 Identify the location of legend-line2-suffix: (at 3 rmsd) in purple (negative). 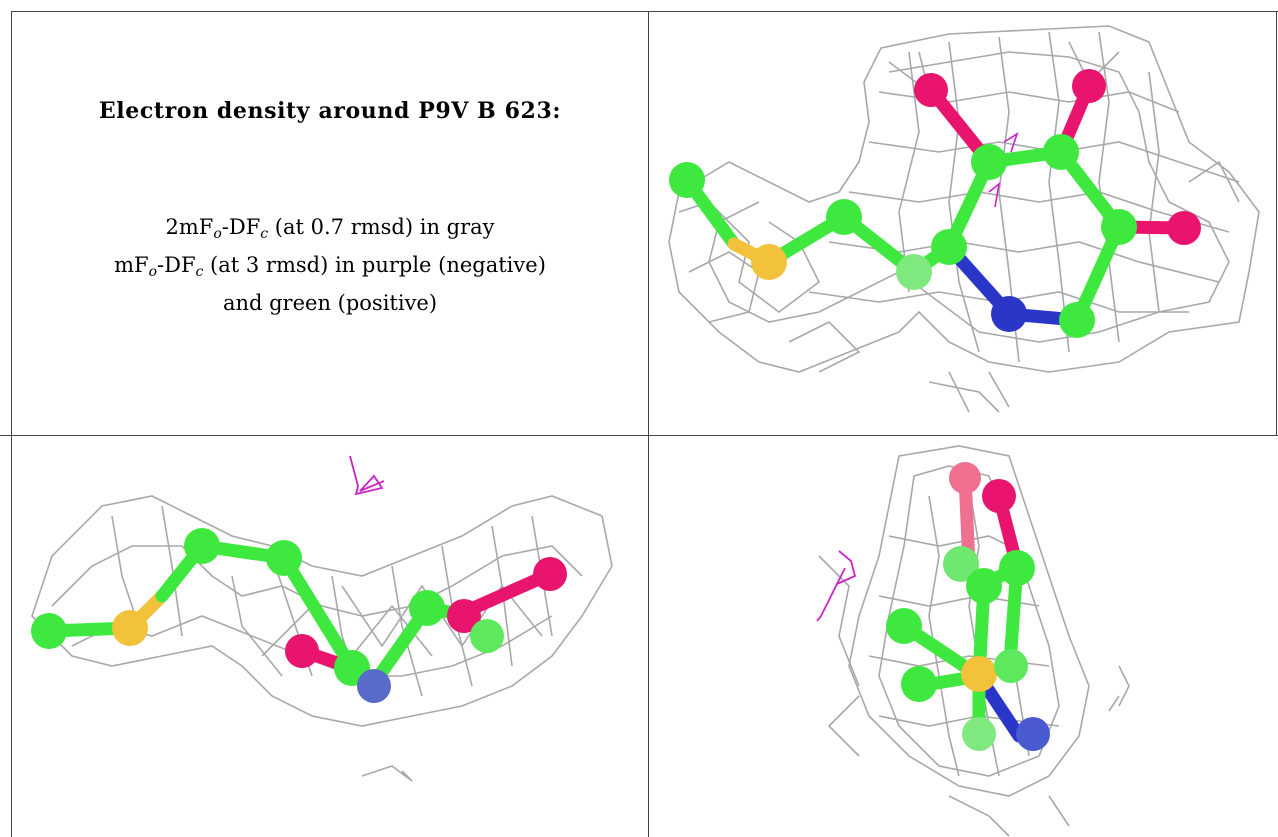
(374, 265).